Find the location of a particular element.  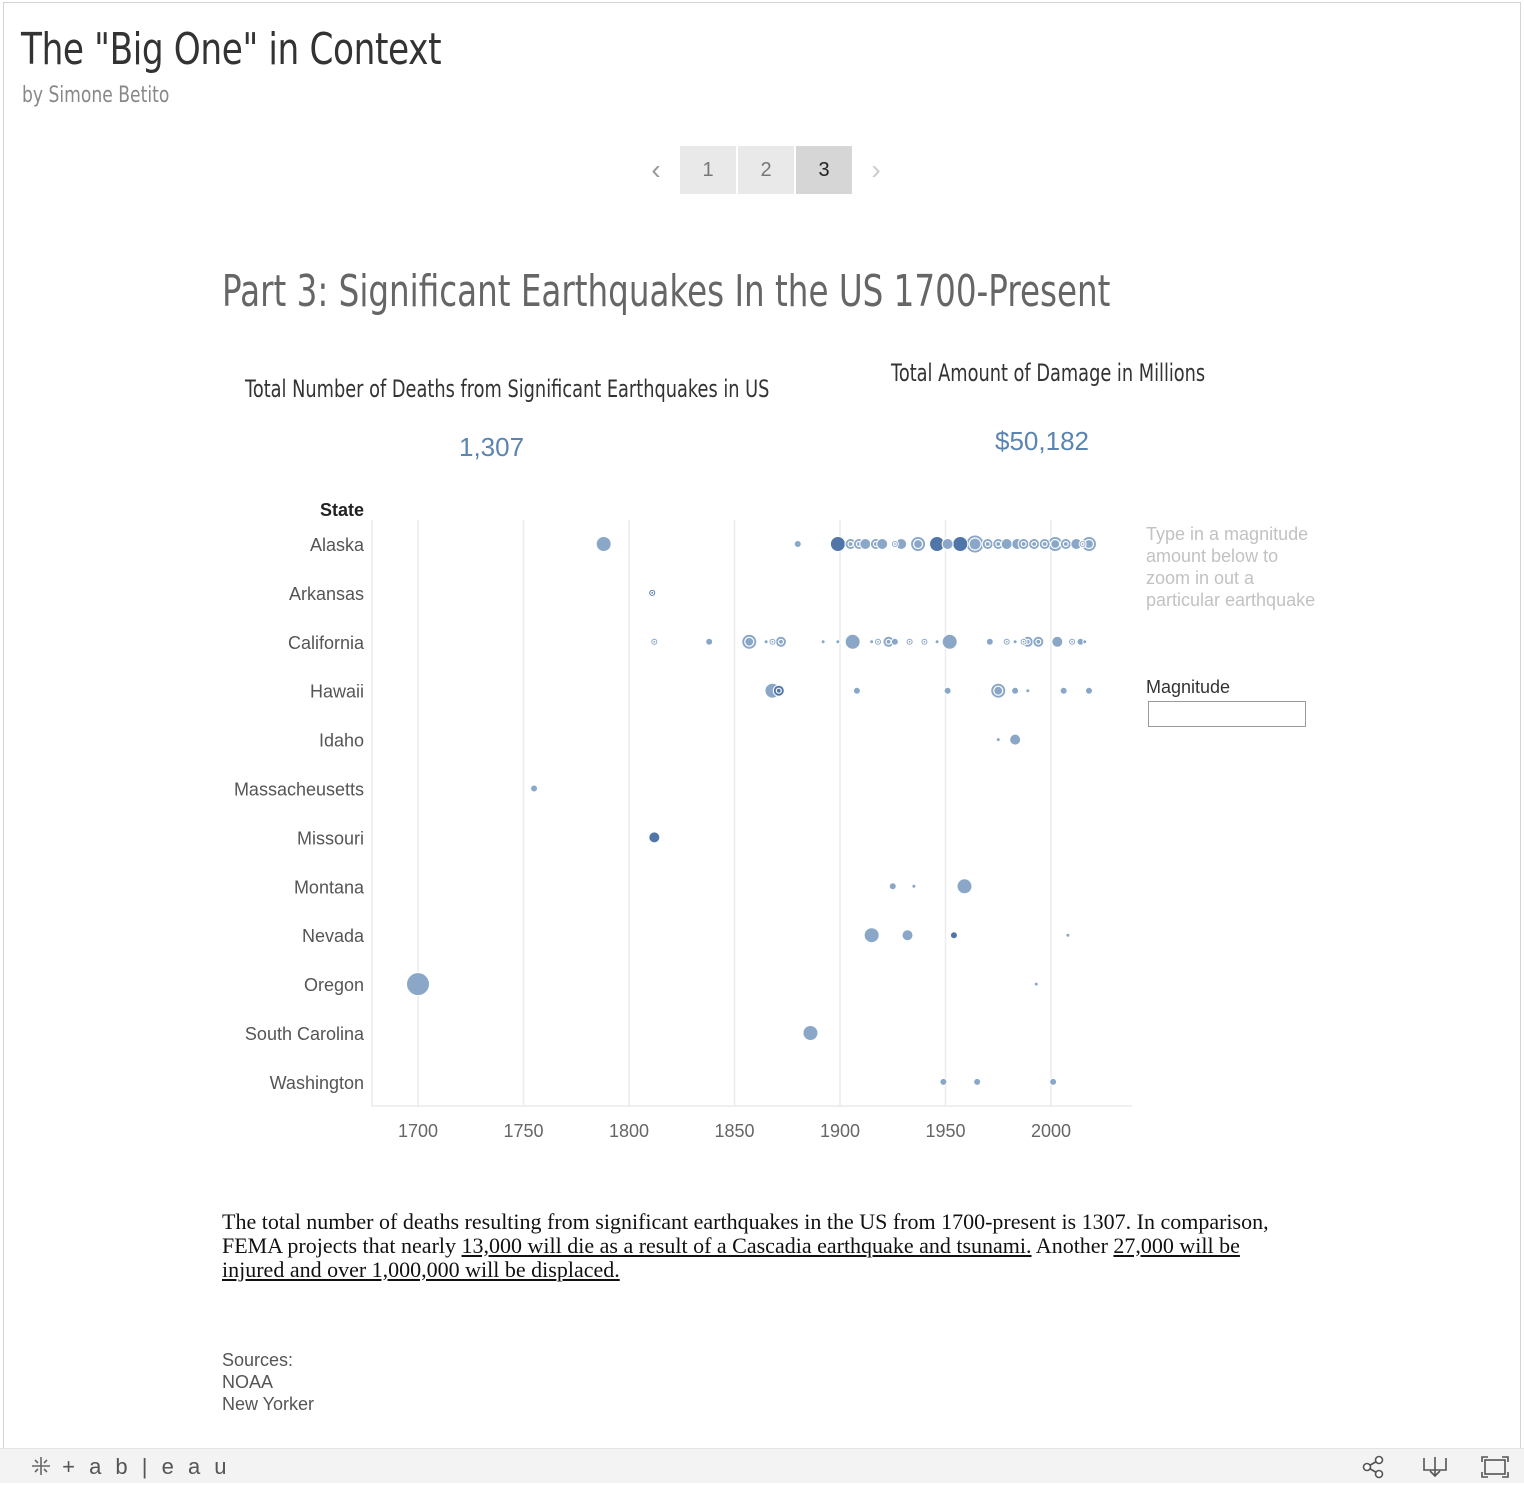

story-point-3: 3 is located at coordinates (824, 170).